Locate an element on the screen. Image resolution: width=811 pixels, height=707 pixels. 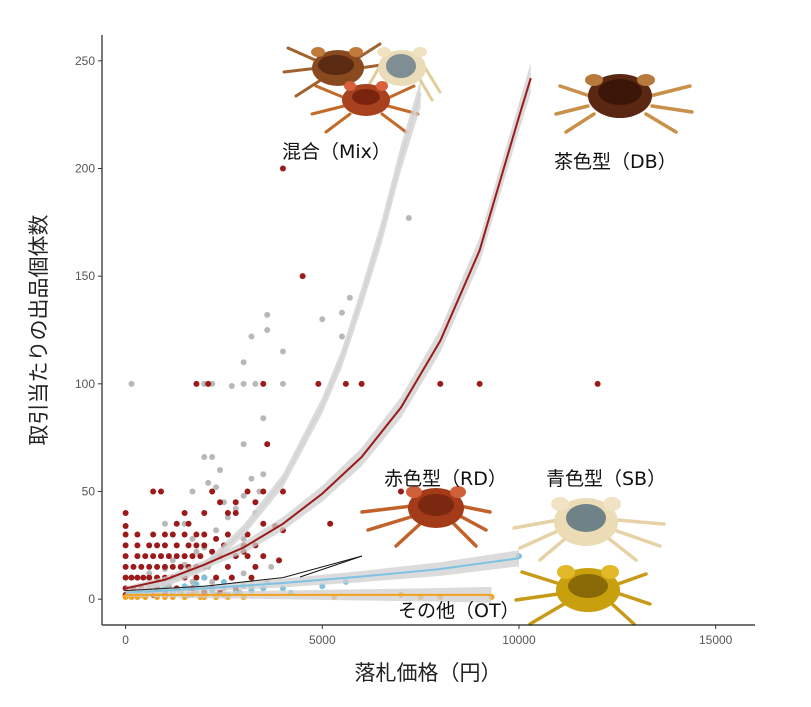
y-tick-label: 50 is located at coordinates (89, 491).